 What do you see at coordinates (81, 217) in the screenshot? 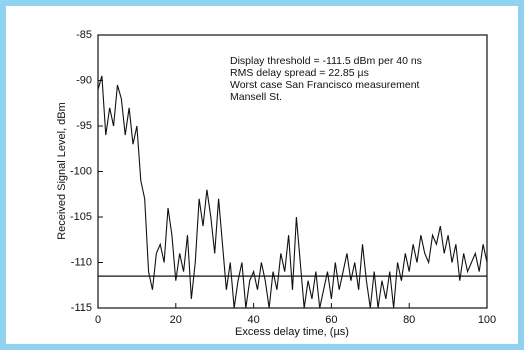
I see `y-tick-label: -105` at bounding box center [81, 217].